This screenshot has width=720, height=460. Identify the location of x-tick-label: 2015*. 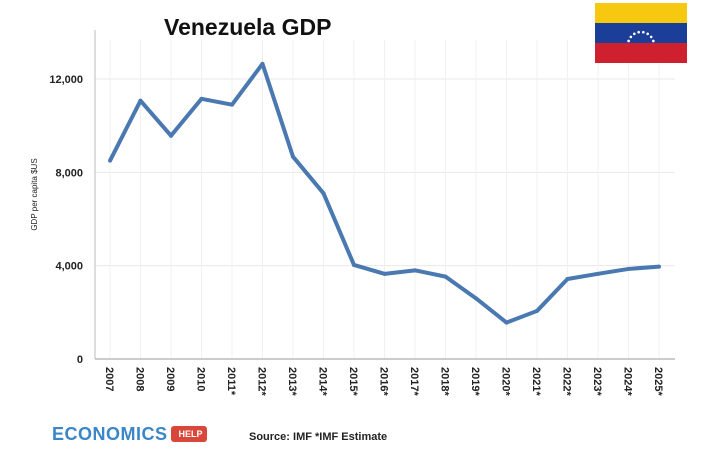
(353, 381).